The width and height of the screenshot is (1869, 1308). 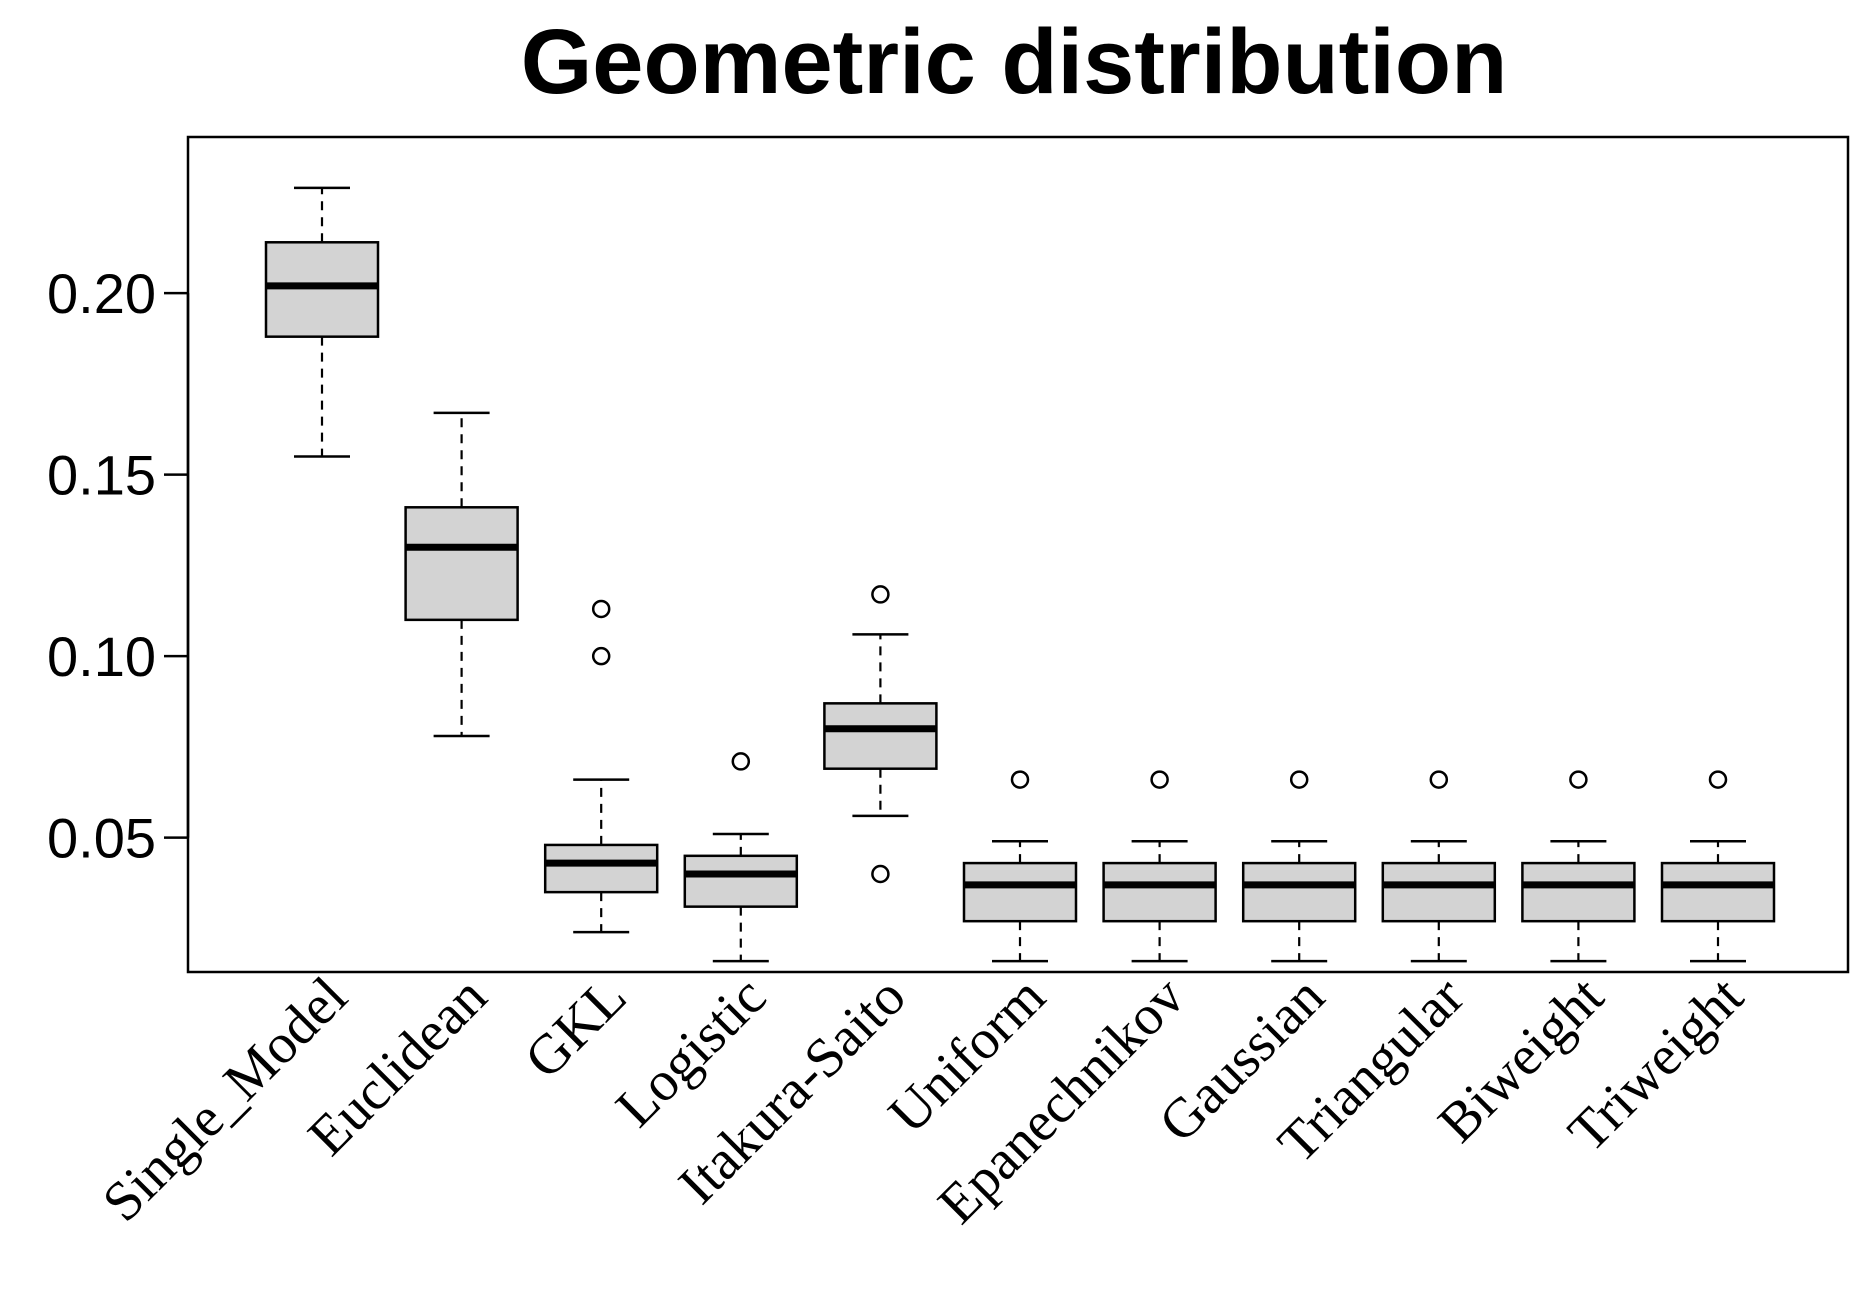 What do you see at coordinates (101, 475) in the screenshot?
I see `y-tick-label: 0.15` at bounding box center [101, 475].